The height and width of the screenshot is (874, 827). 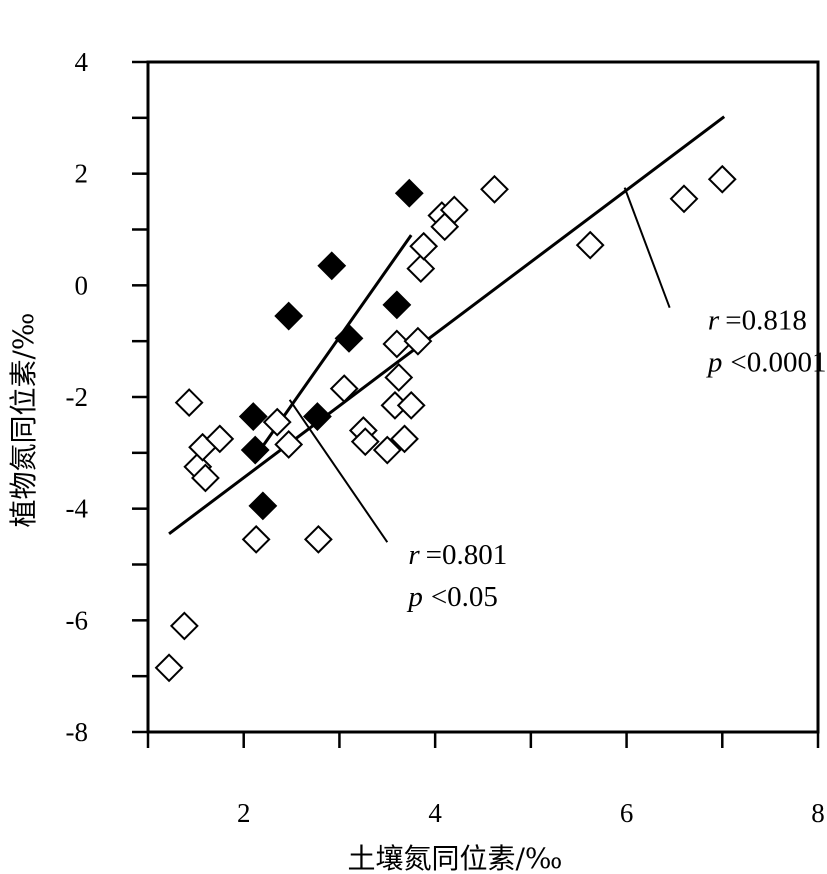 What do you see at coordinates (818, 813) in the screenshot?
I see `x-tick-label: 8` at bounding box center [818, 813].